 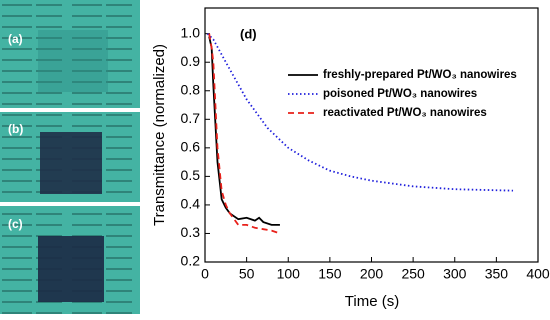 What do you see at coordinates (455, 274) in the screenshot?
I see `x-tick-label: 300` at bounding box center [455, 274].